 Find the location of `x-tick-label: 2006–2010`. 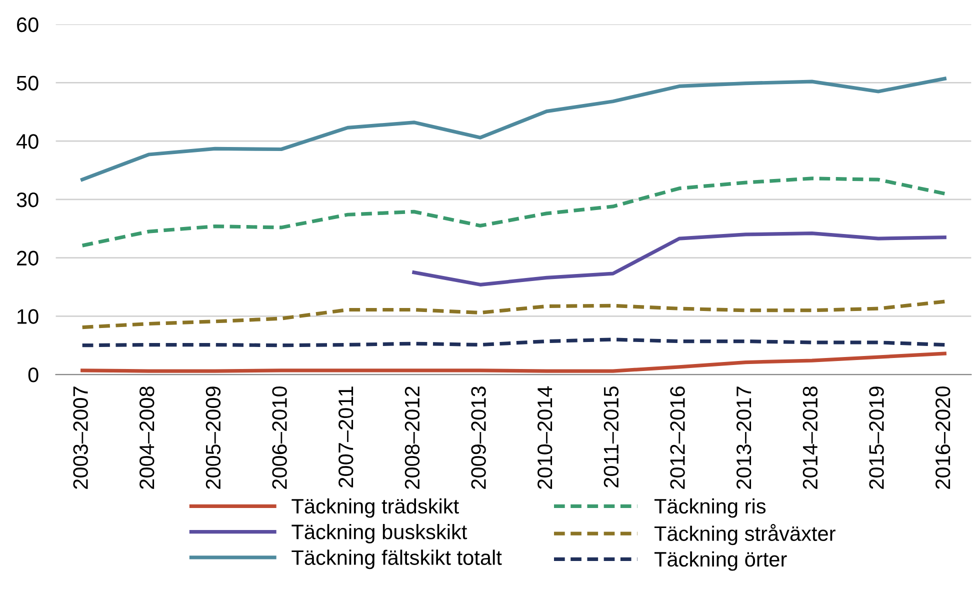

x-tick-label: 2006–2010 is located at coordinates (279, 437).